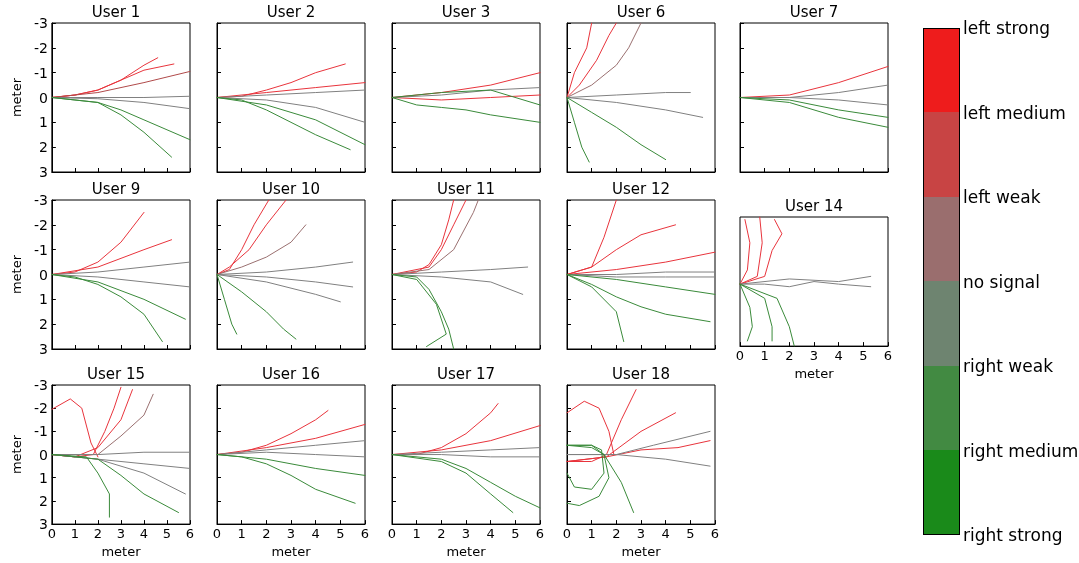 The height and width of the screenshot is (563, 1079). I want to click on chart-title: User 3, so click(466, 11).